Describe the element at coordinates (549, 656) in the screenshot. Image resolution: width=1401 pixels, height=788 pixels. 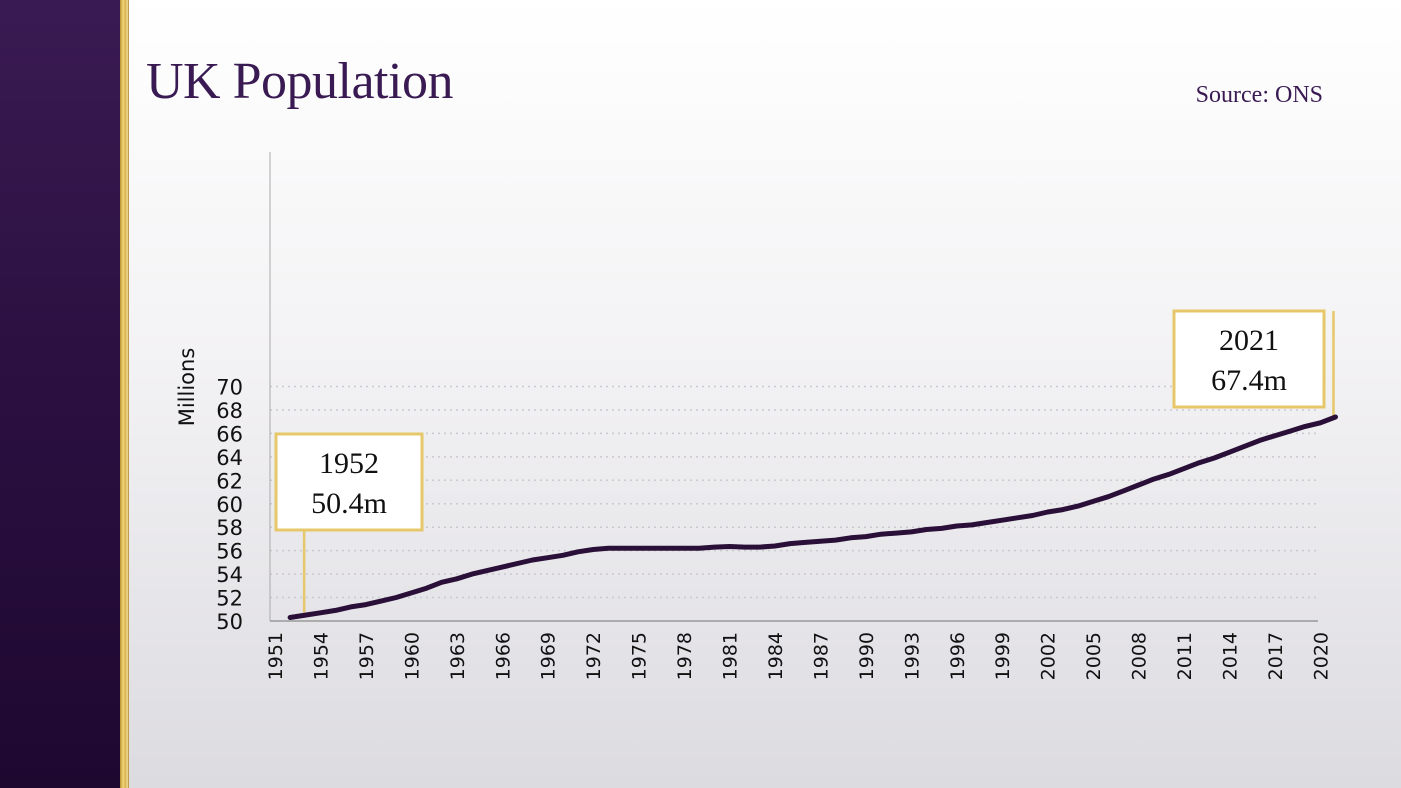
I see `x-tick-label: 1969` at that location.